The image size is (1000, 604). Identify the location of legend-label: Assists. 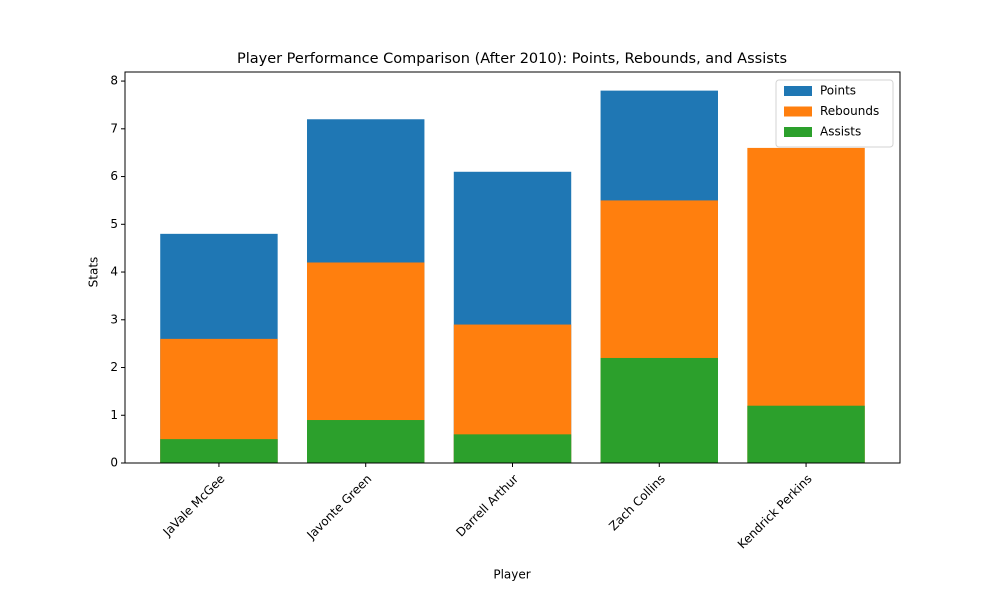
(840, 132).